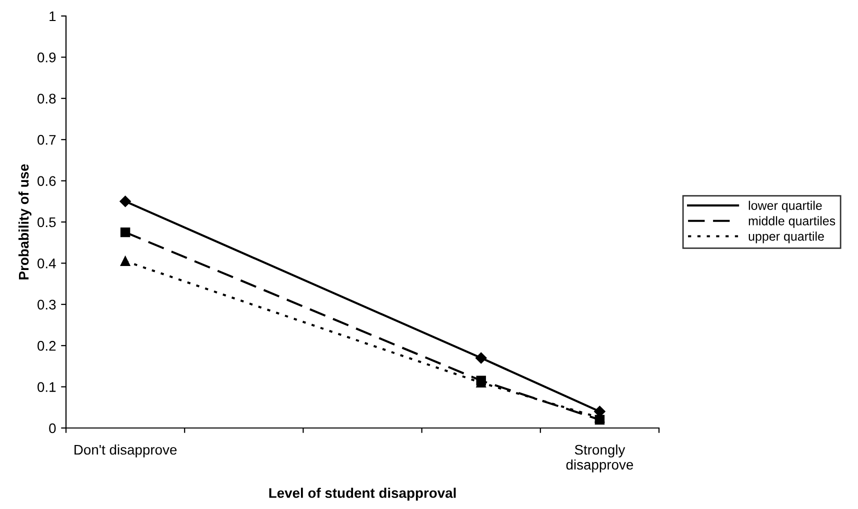 The height and width of the screenshot is (509, 858). Describe the element at coordinates (47, 345) in the screenshot. I see `y-tick-label: 0.2` at that location.